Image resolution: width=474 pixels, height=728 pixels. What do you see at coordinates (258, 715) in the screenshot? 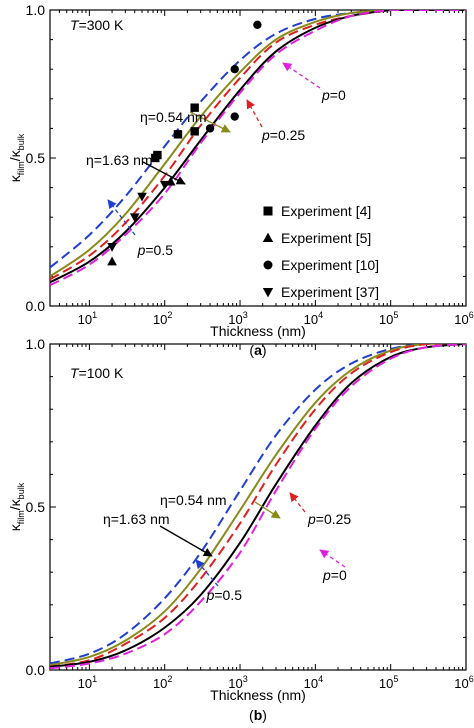
I see `panel-label: (b)` at bounding box center [258, 715].